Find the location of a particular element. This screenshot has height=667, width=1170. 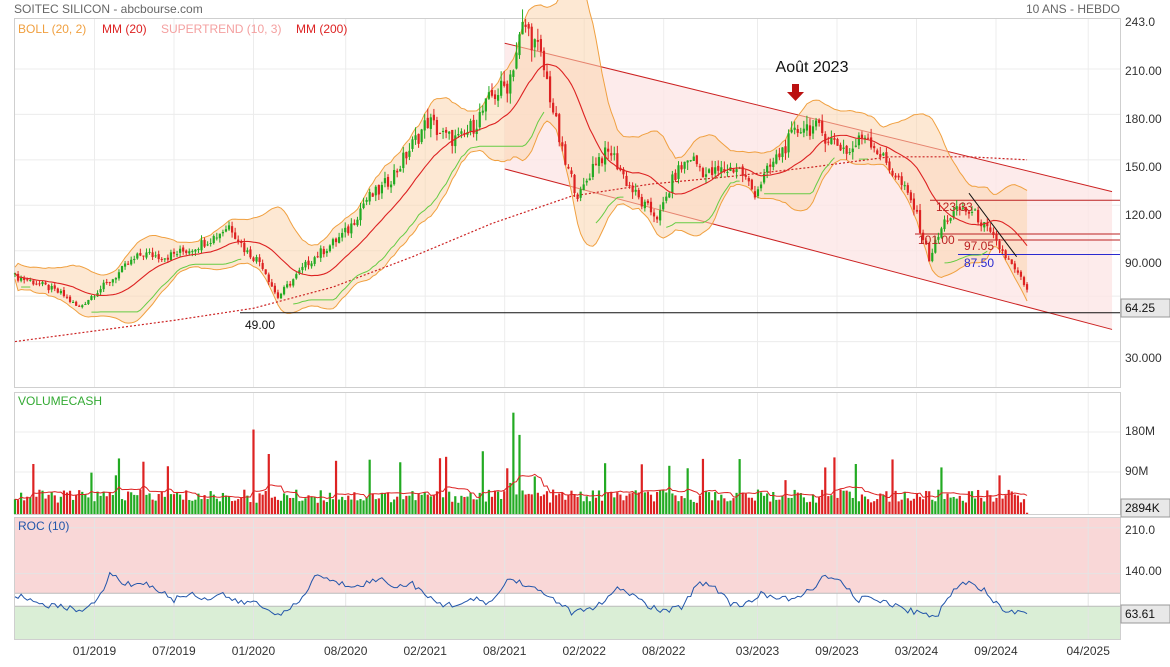

price-top-label: 243.0 is located at coordinates (1140, 22).